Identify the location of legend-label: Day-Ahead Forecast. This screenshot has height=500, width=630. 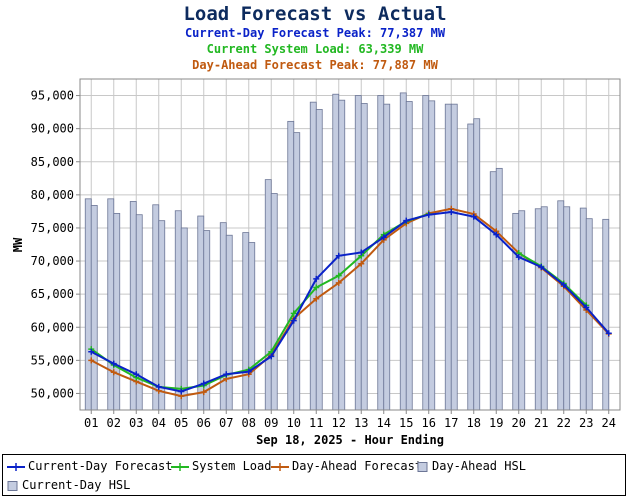
(357, 466).